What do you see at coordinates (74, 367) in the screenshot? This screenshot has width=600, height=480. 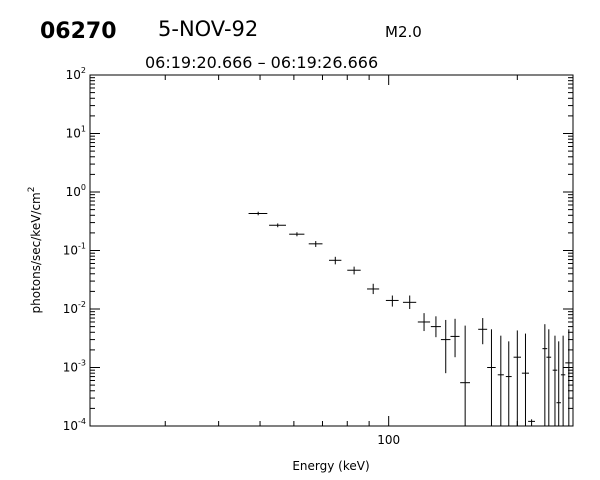 I see `y-tick-label: 10⁻³` at bounding box center [74, 367].